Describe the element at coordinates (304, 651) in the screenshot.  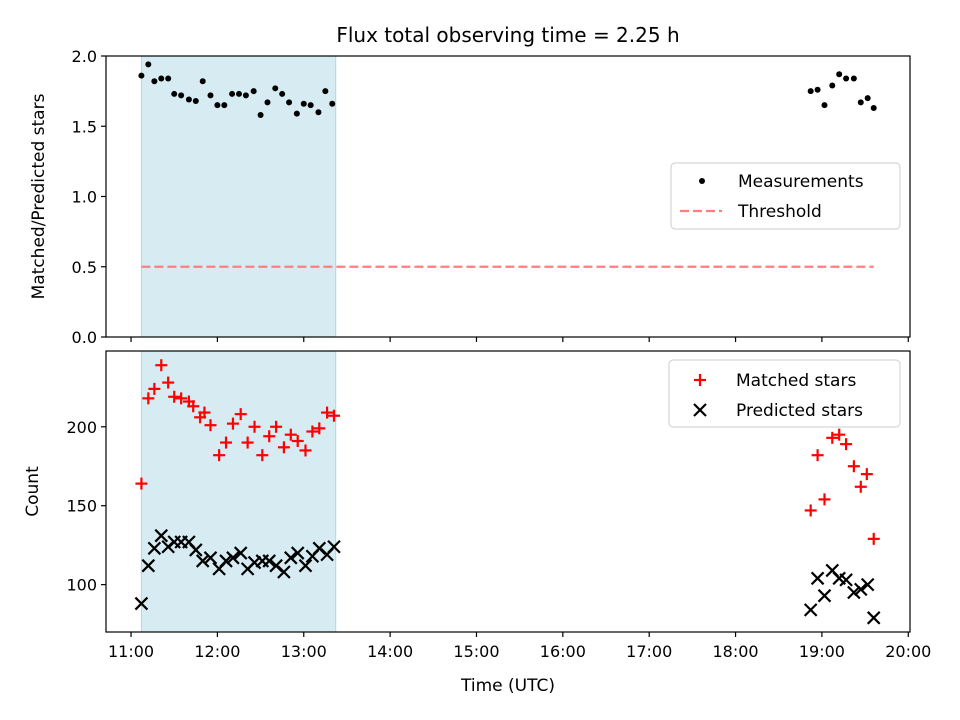
I see `bottom-xtick-label: 13:00` at that location.